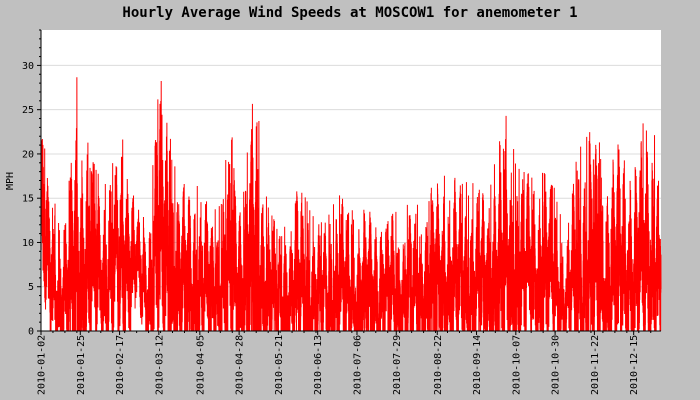 This screenshot has width=700, height=400. I want to click on x-tick-label: 2010-11-22, so click(595, 365).